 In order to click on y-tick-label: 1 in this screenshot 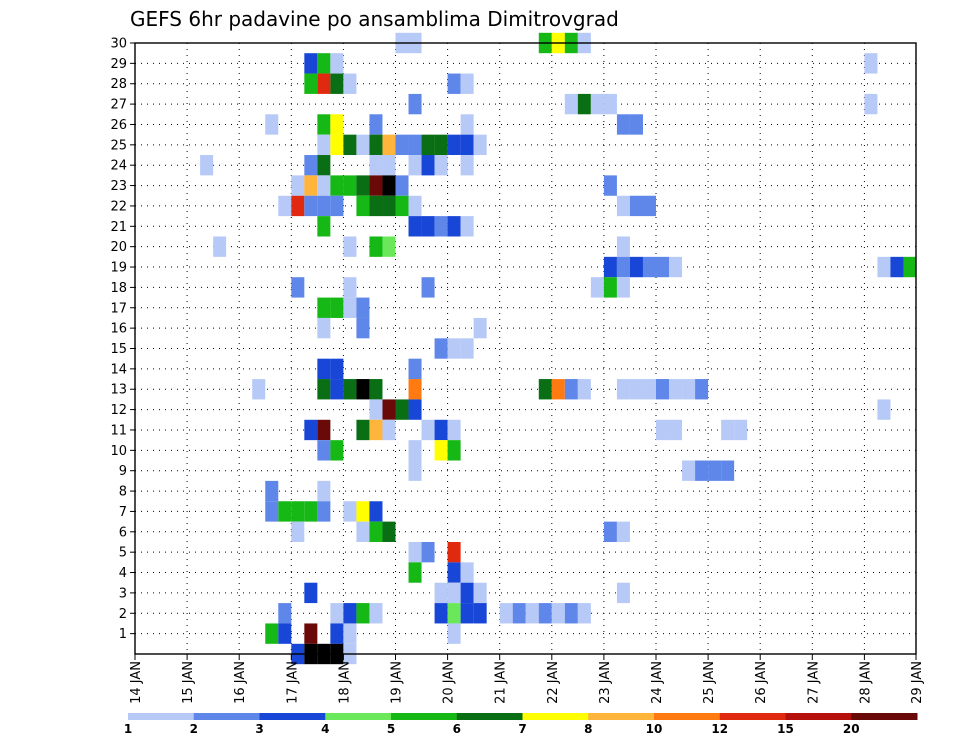, I will do `click(123, 634)`.